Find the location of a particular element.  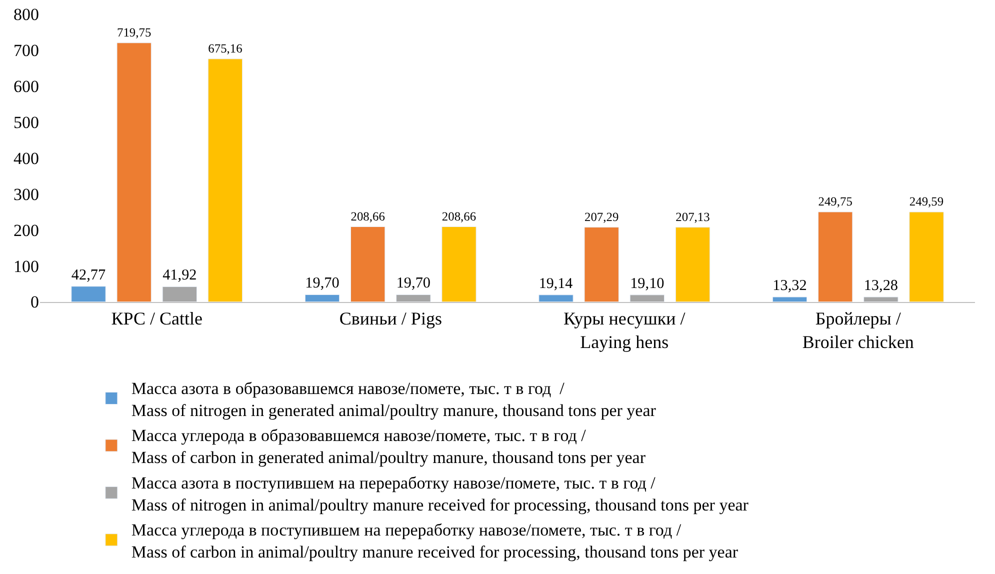

x-tick-label: Куры несушки / Laying hens is located at coordinates (624, 330).